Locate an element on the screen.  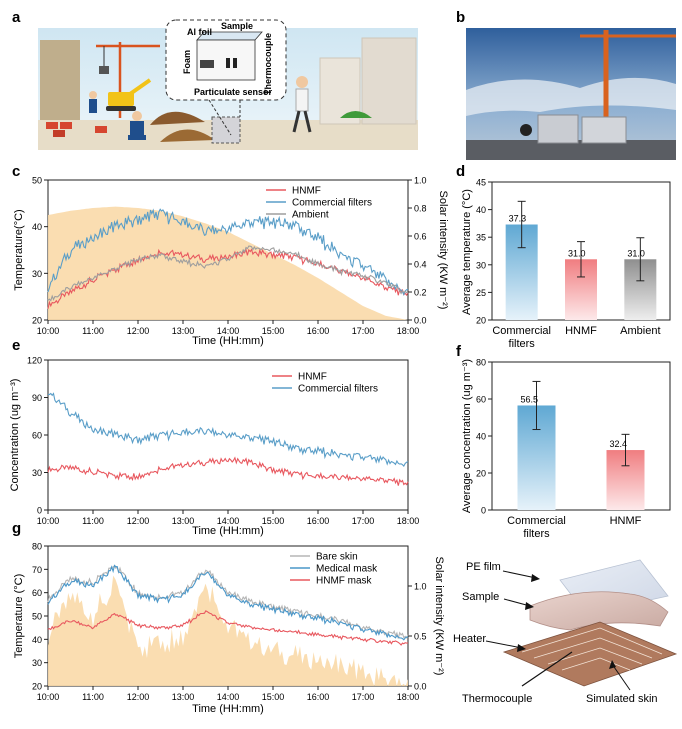
pedestrian-icon is located at coordinates (302, 104).